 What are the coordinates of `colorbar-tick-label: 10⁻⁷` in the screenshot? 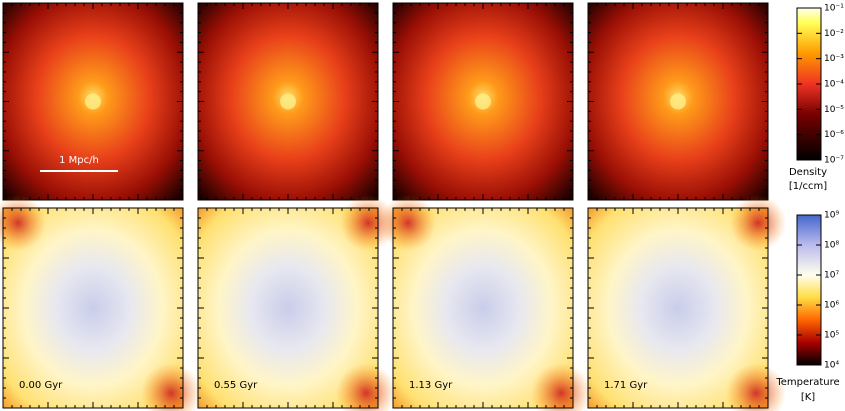 It's located at (834, 161).